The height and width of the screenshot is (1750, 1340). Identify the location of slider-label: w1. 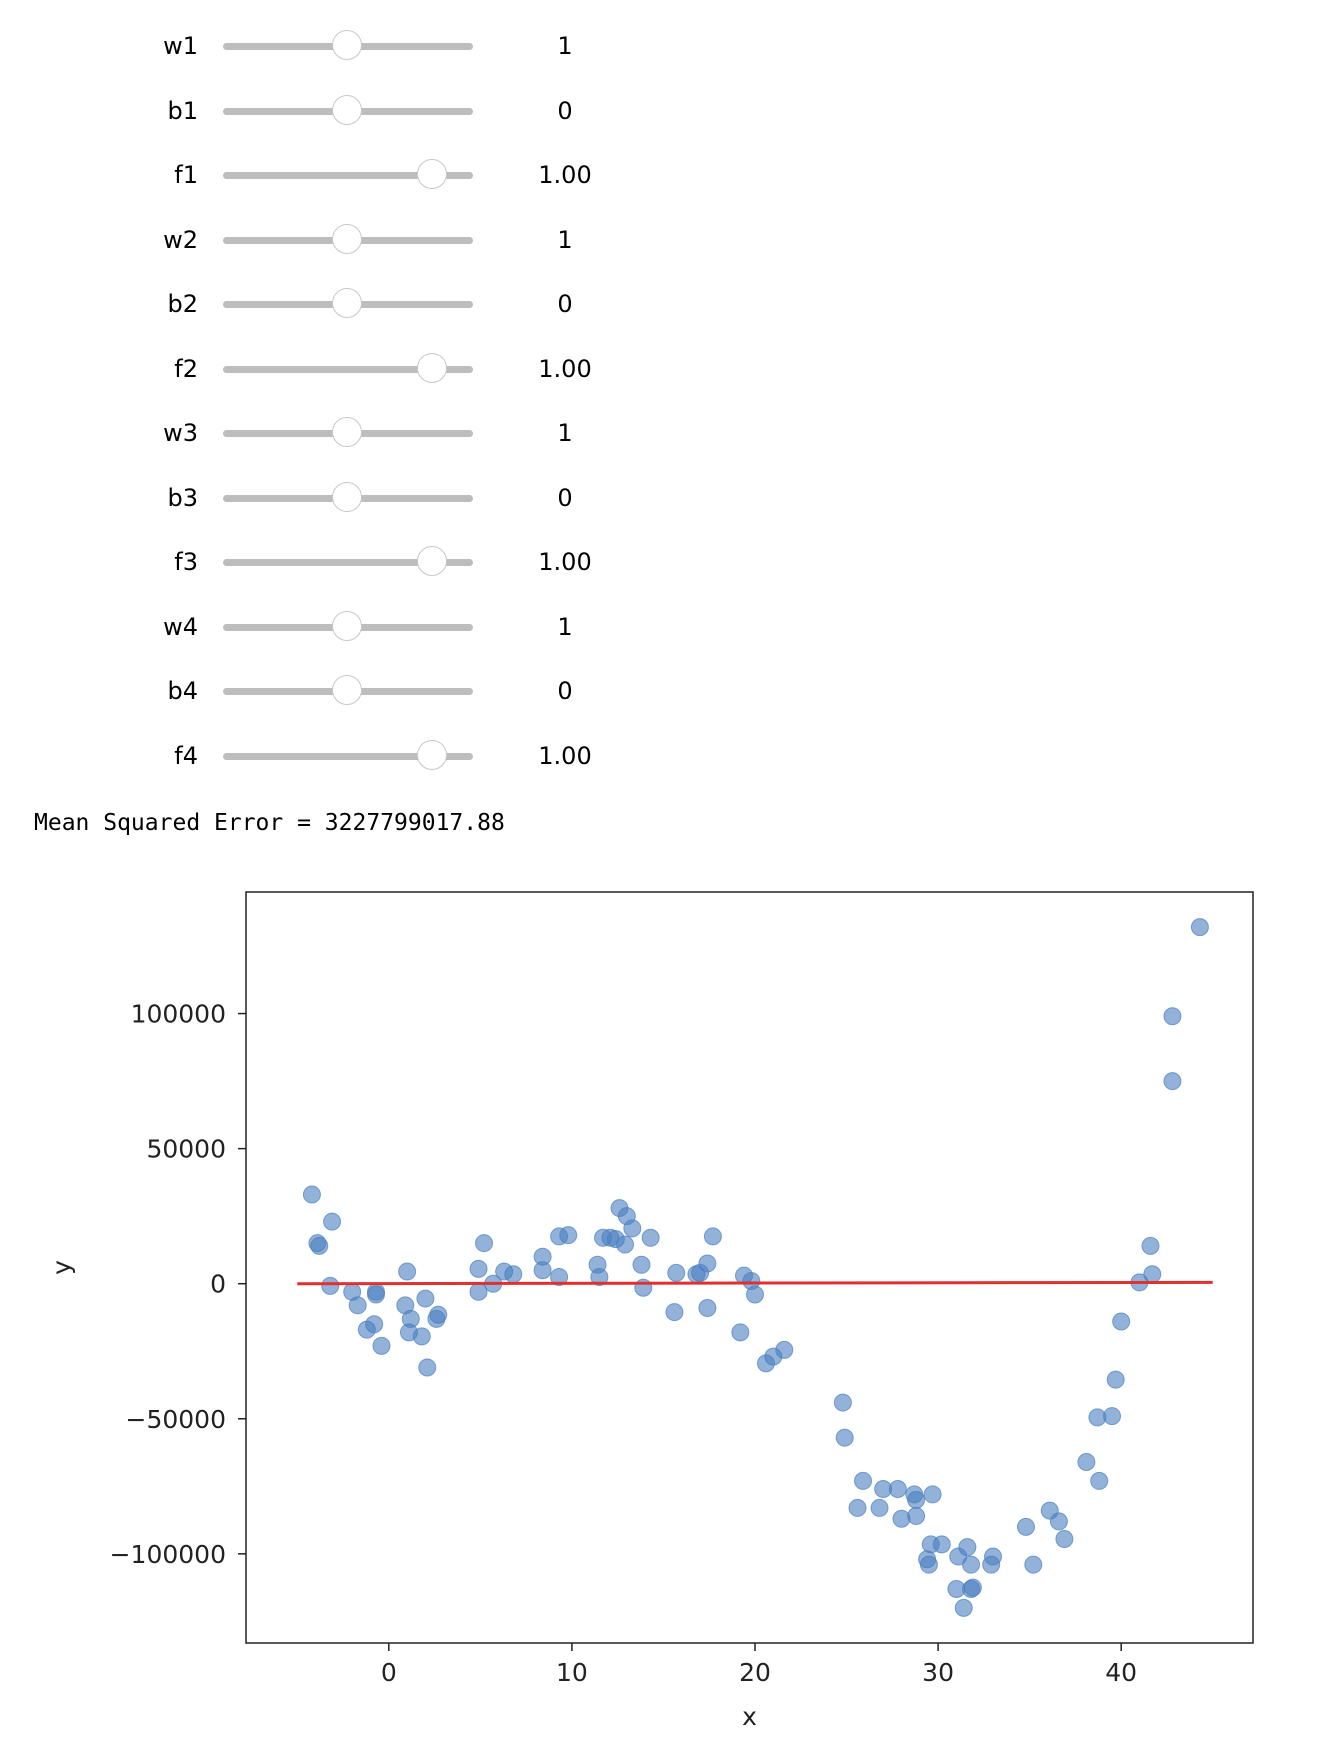
(180, 46).